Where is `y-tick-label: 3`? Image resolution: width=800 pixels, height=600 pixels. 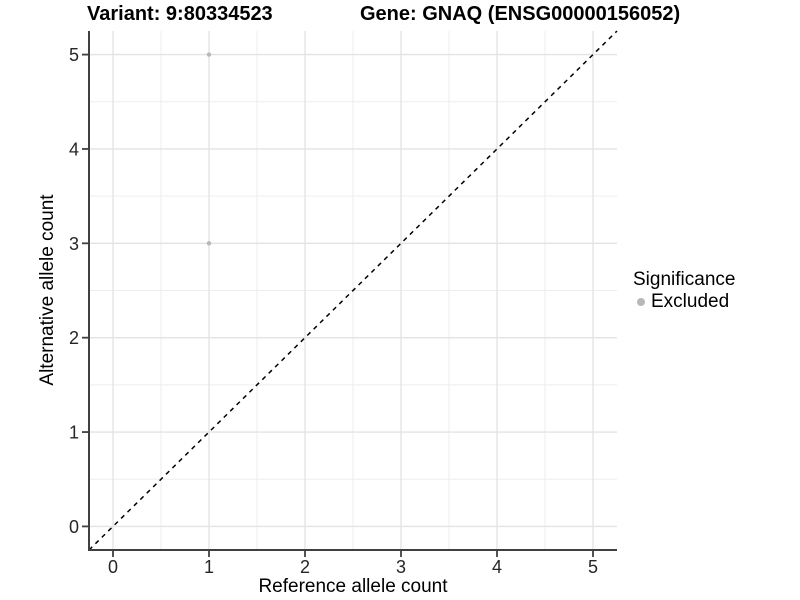 y-tick-label: 3 is located at coordinates (74, 244).